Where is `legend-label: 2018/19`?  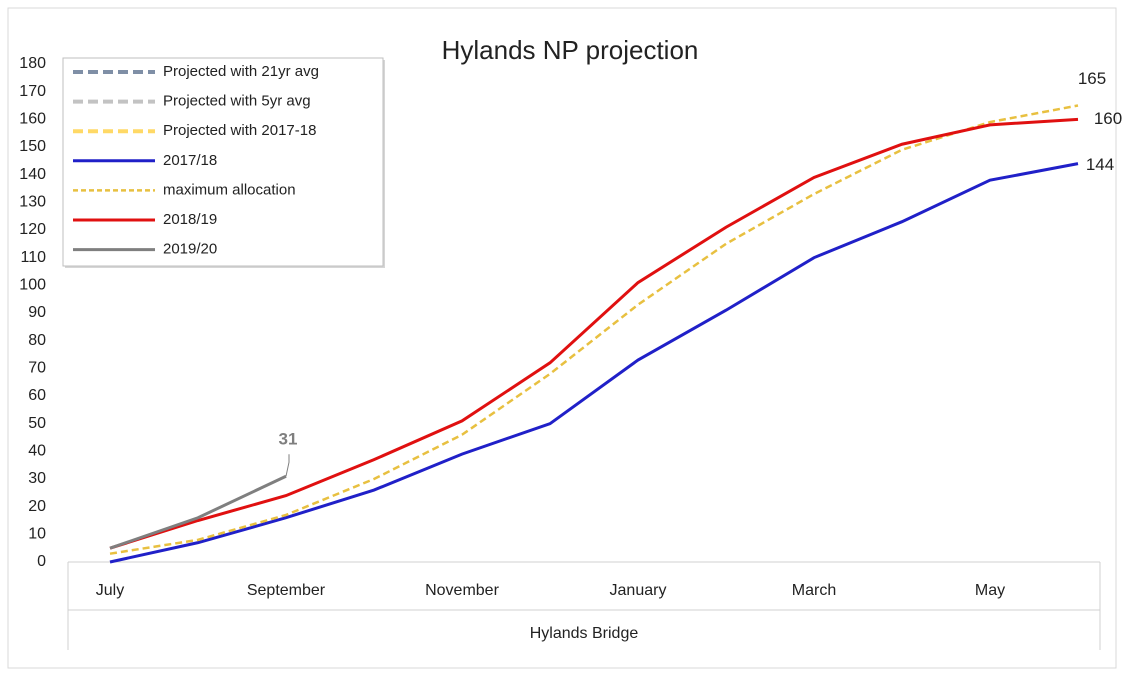 legend-label: 2018/19 is located at coordinates (190, 219).